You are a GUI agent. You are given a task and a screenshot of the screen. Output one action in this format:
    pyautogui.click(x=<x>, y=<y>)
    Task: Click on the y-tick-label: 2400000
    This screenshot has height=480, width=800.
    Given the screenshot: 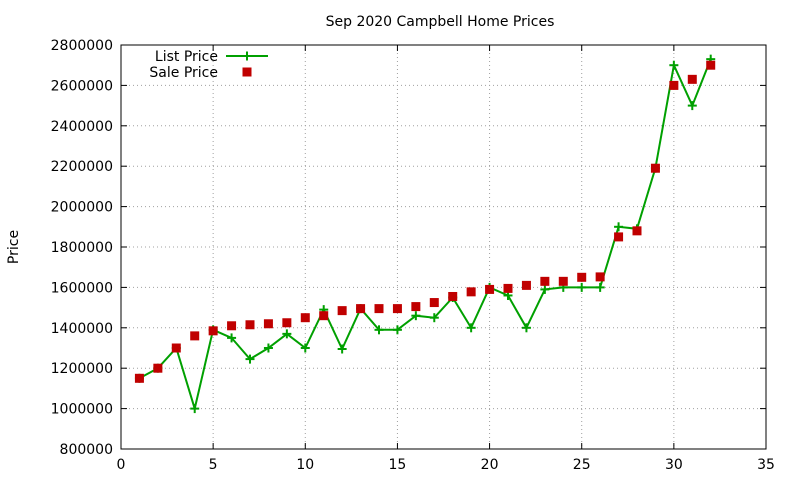 What is the action you would take?
    pyautogui.click(x=82, y=127)
    